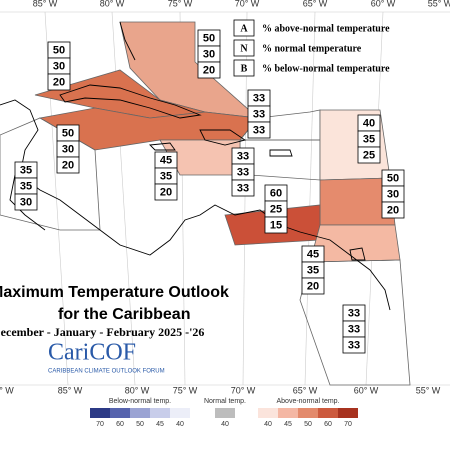 This screenshot has height=450, width=450. Describe the element at coordinates (369, 123) in the screenshot. I see `probability: 40` at that location.